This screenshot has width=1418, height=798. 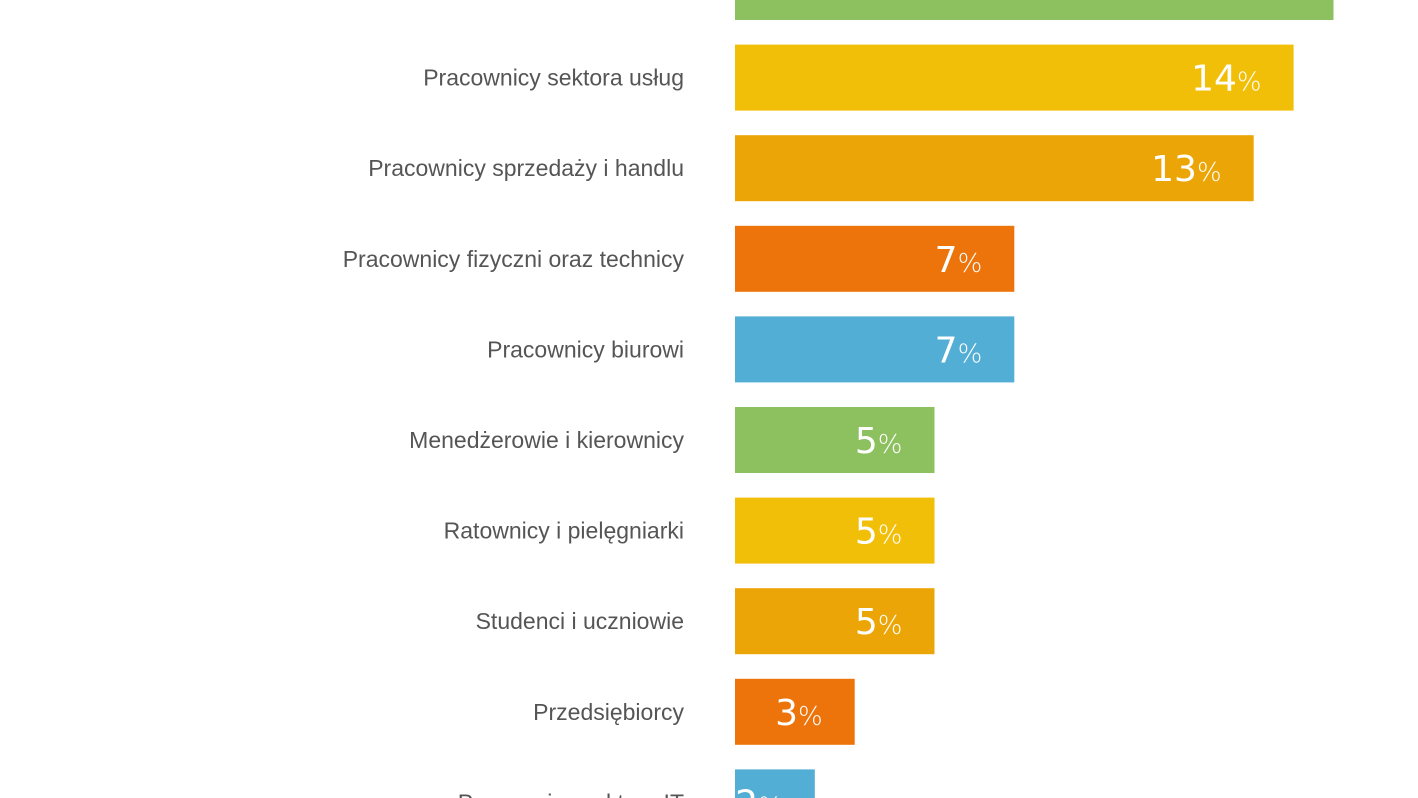 What do you see at coordinates (526, 168) in the screenshot?
I see `category-label-2: Pracownicy sprzedaży i handlu` at bounding box center [526, 168].